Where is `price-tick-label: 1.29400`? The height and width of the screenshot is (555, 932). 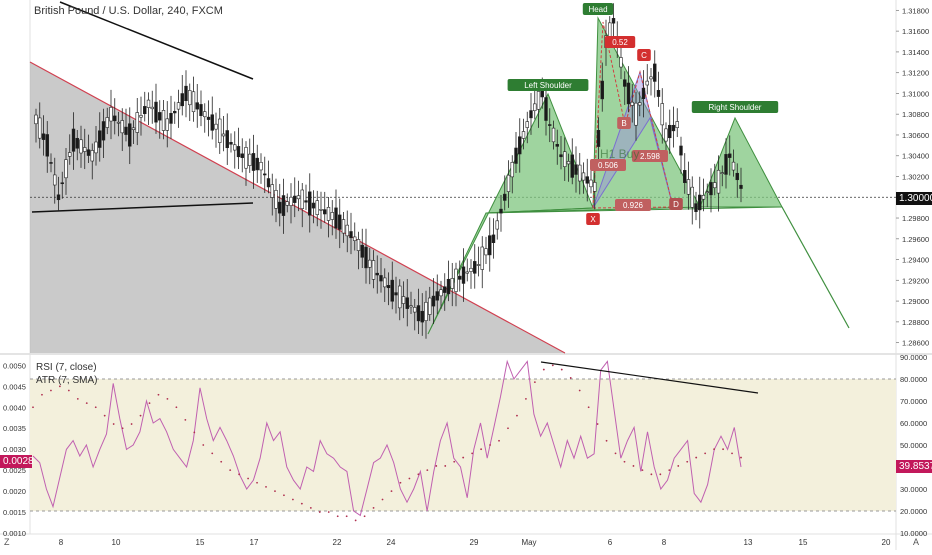
price-tick-label: 1.29400 is located at coordinates (915, 260).